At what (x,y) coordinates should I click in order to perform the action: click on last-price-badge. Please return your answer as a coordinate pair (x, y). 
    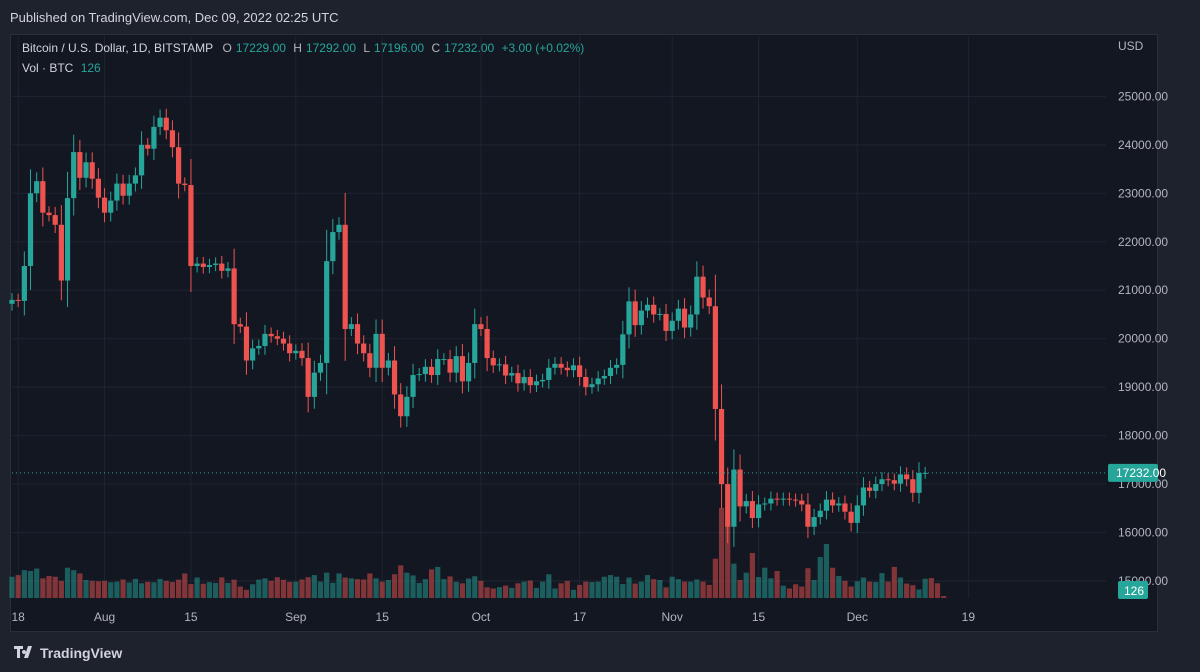
    Looking at the image, I should click on (1133, 472).